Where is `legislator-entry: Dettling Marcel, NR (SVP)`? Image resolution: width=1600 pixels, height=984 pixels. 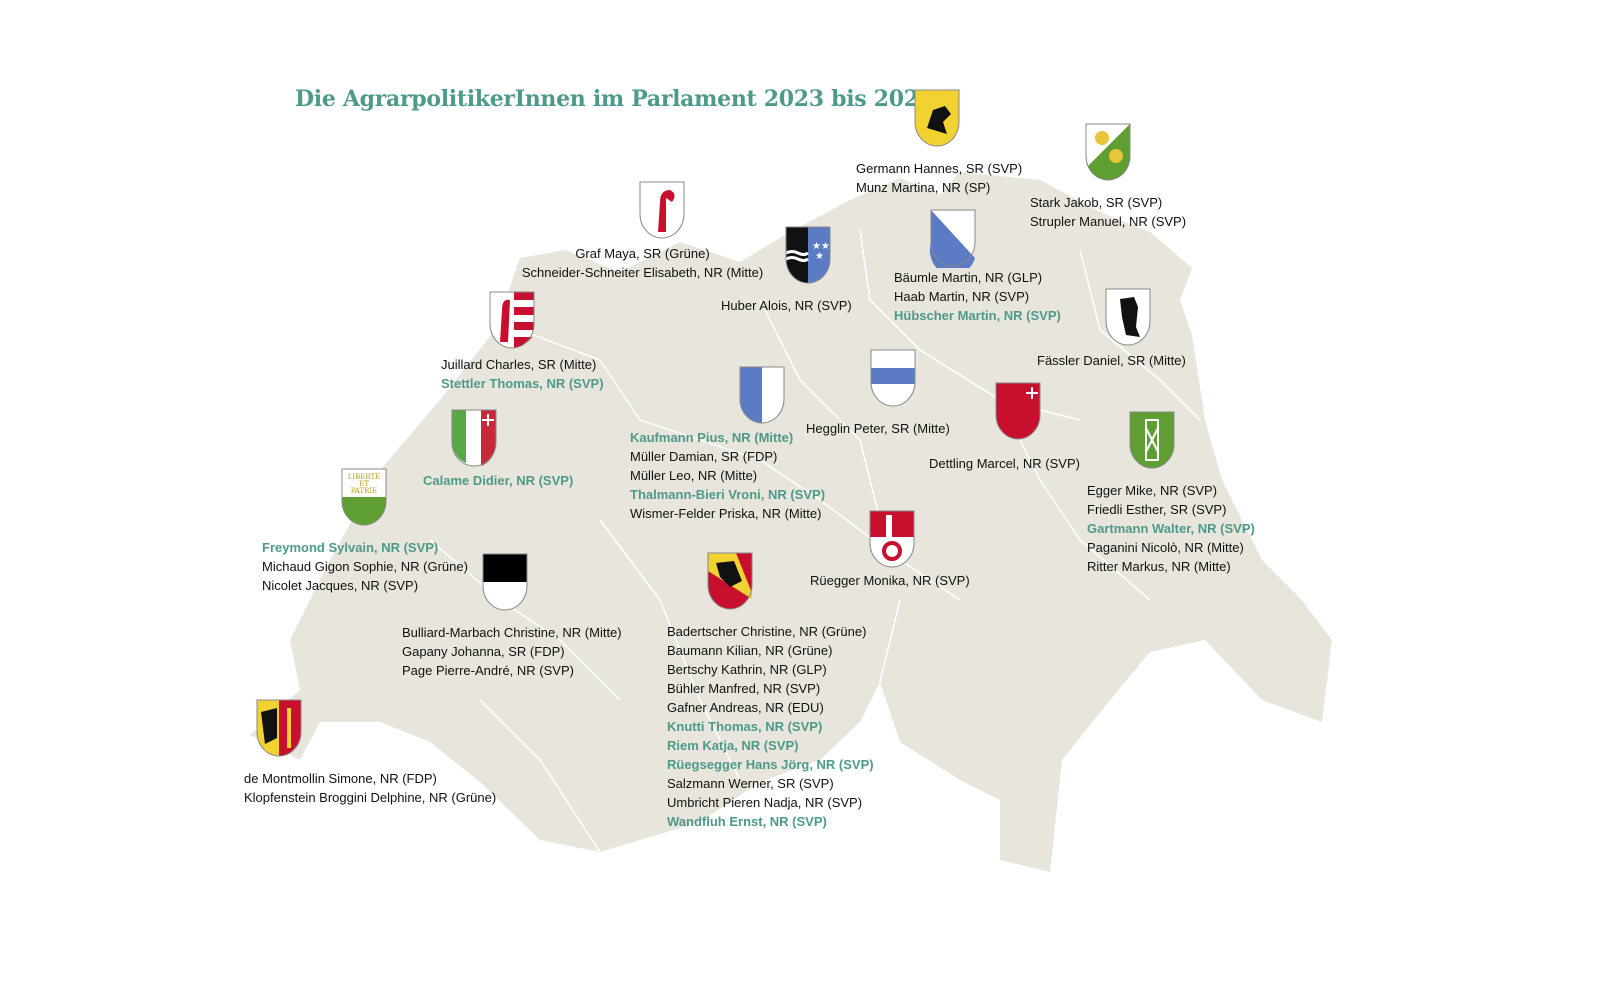 legislator-entry: Dettling Marcel, NR (SVP) is located at coordinates (1004, 463).